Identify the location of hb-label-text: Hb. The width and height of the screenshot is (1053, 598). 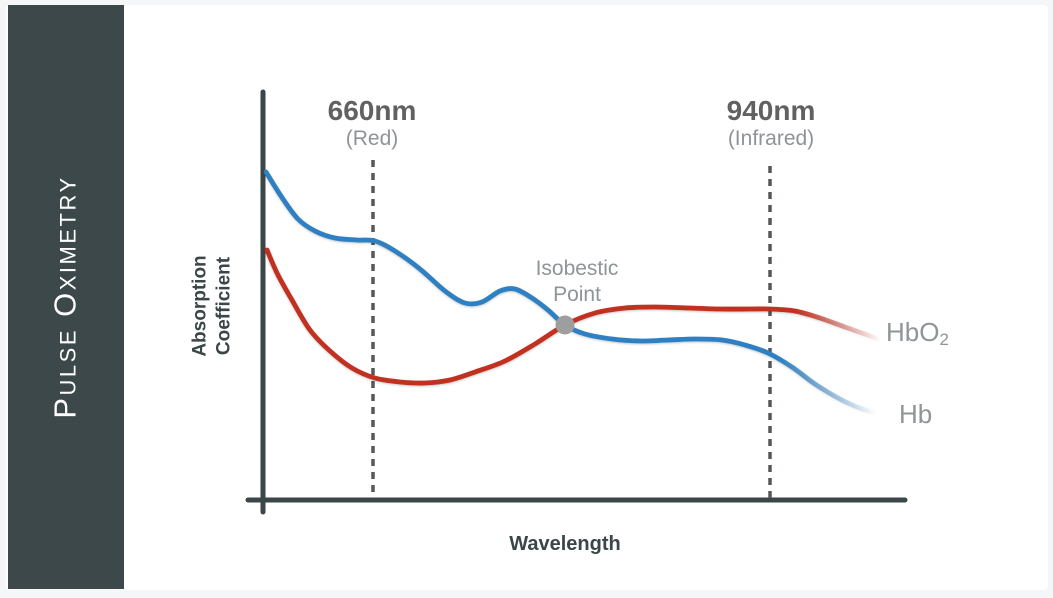
(916, 414).